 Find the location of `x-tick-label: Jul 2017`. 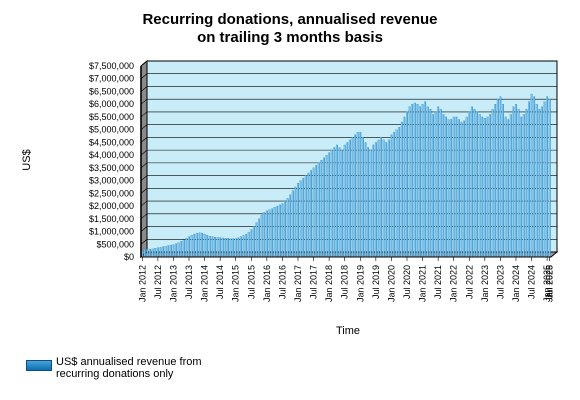

x-tick-label: Jul 2017 is located at coordinates (314, 282).